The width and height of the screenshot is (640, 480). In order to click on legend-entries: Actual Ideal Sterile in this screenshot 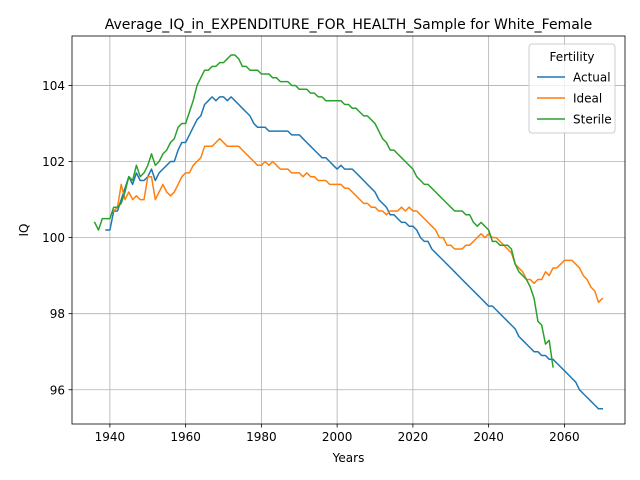, I will do `click(574, 99)`.